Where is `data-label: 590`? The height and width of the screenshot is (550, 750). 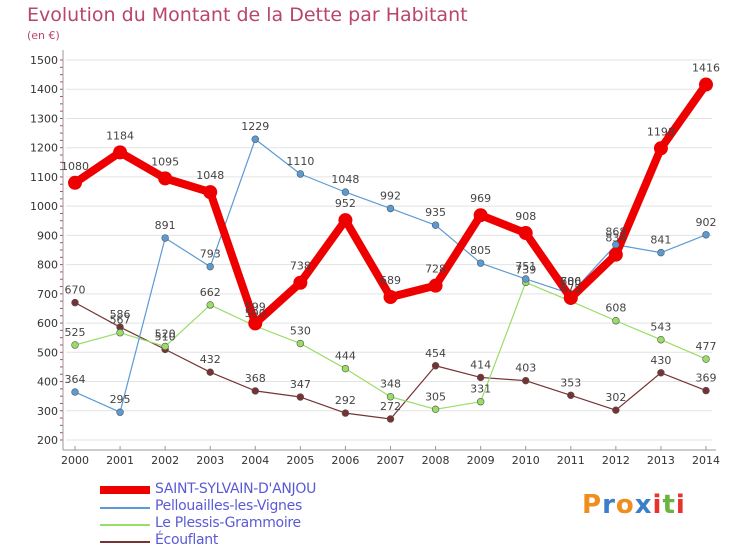 data-label: 590 is located at coordinates (255, 313).